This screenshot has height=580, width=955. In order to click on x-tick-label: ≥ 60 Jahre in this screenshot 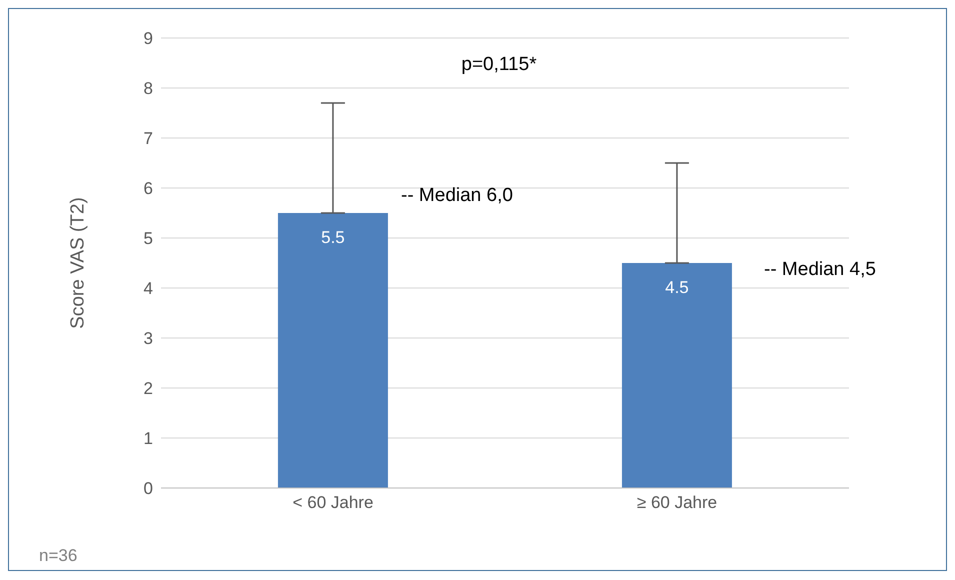, I will do `click(677, 502)`.